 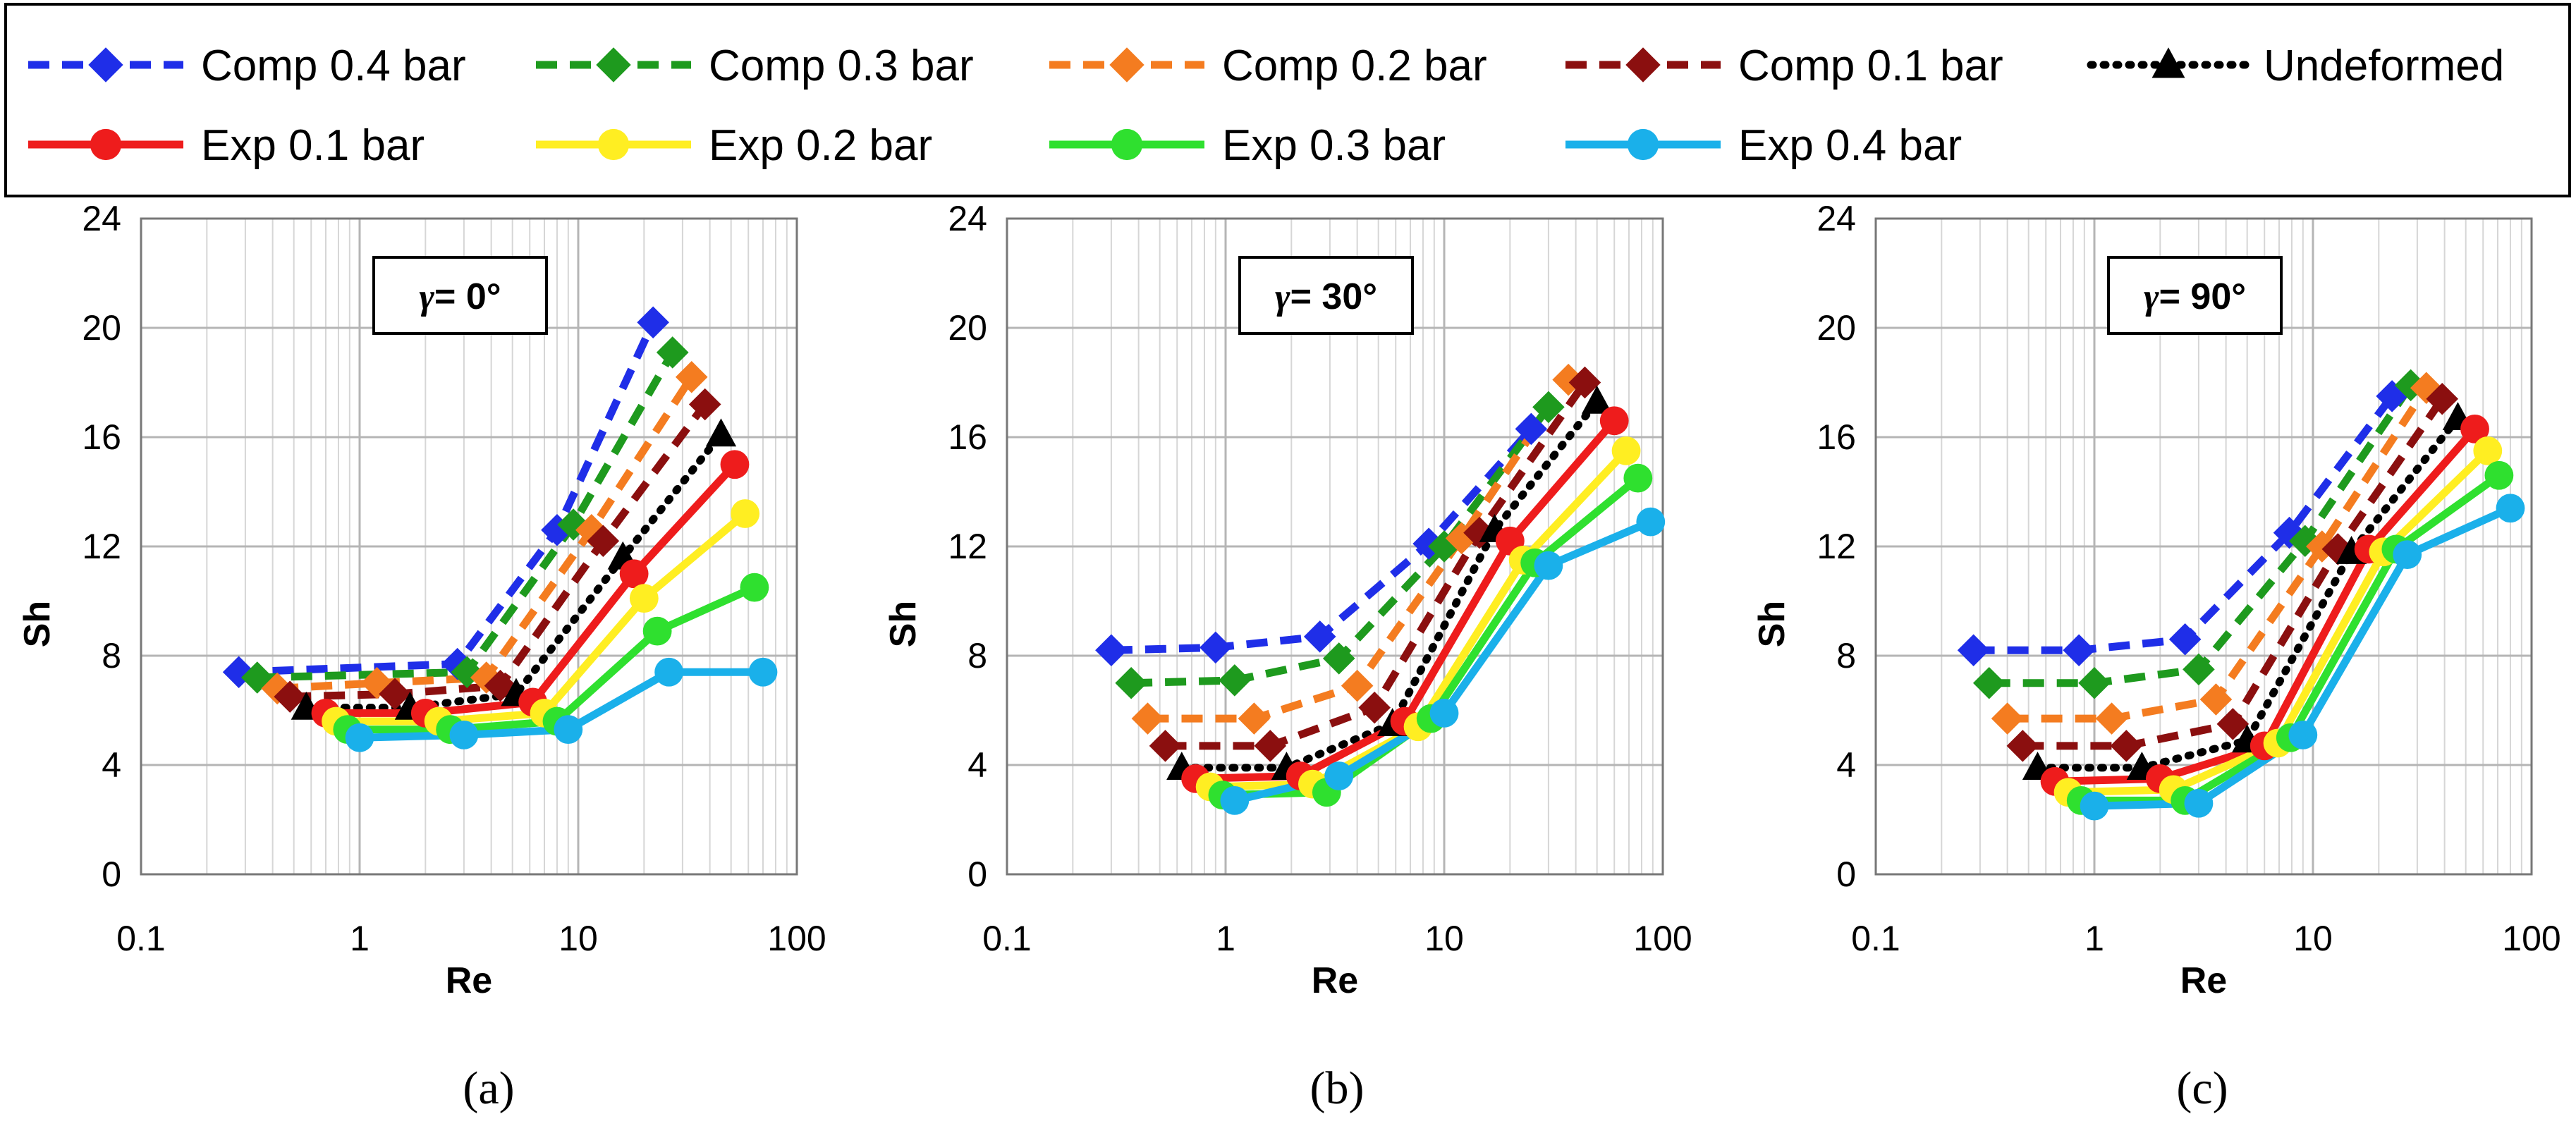 I want to click on y-tick-label: 16, so click(x=102, y=437).